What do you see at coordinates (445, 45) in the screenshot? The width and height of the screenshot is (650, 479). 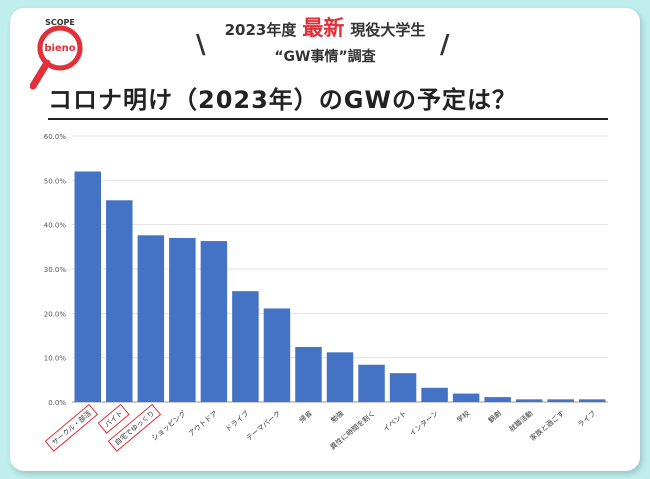 I see `right-slash-decoration: /` at bounding box center [445, 45].